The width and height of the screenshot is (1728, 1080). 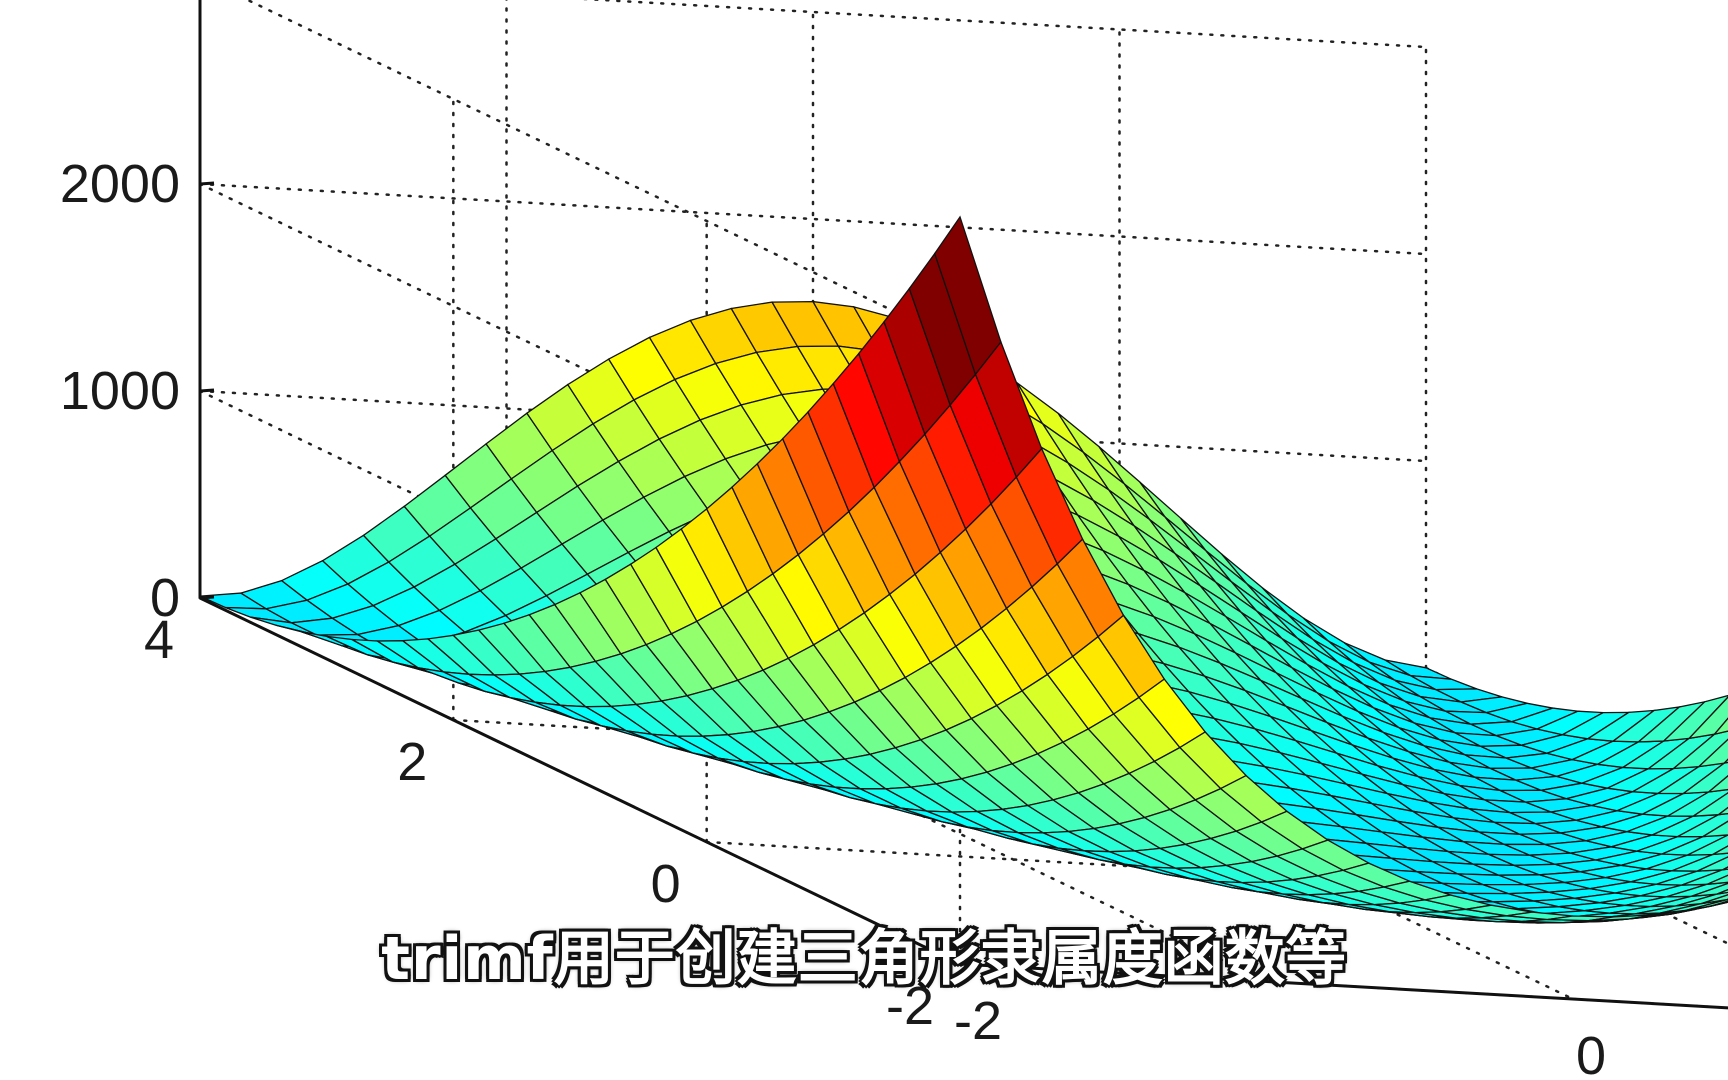 I want to click on z-tick-label: 2000, so click(x=120, y=184).